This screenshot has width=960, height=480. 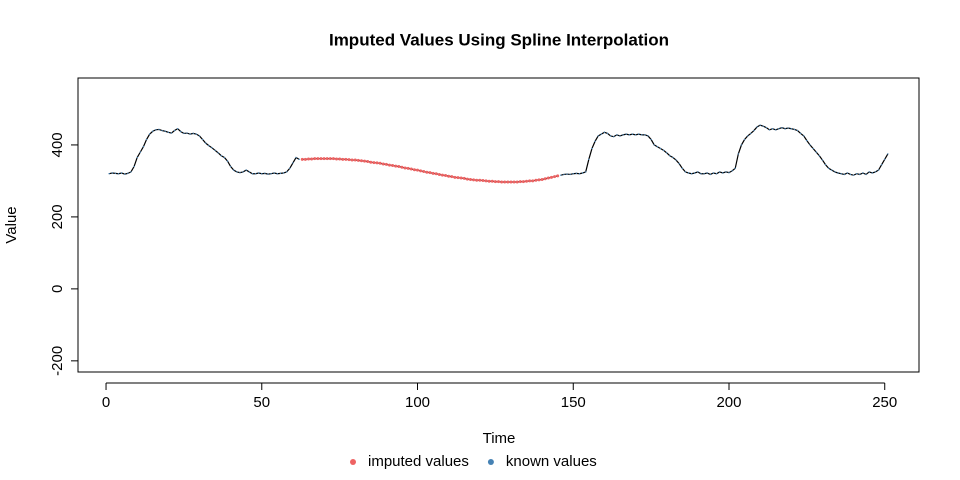 What do you see at coordinates (57, 361) in the screenshot?
I see `y-tick-label: -200` at bounding box center [57, 361].